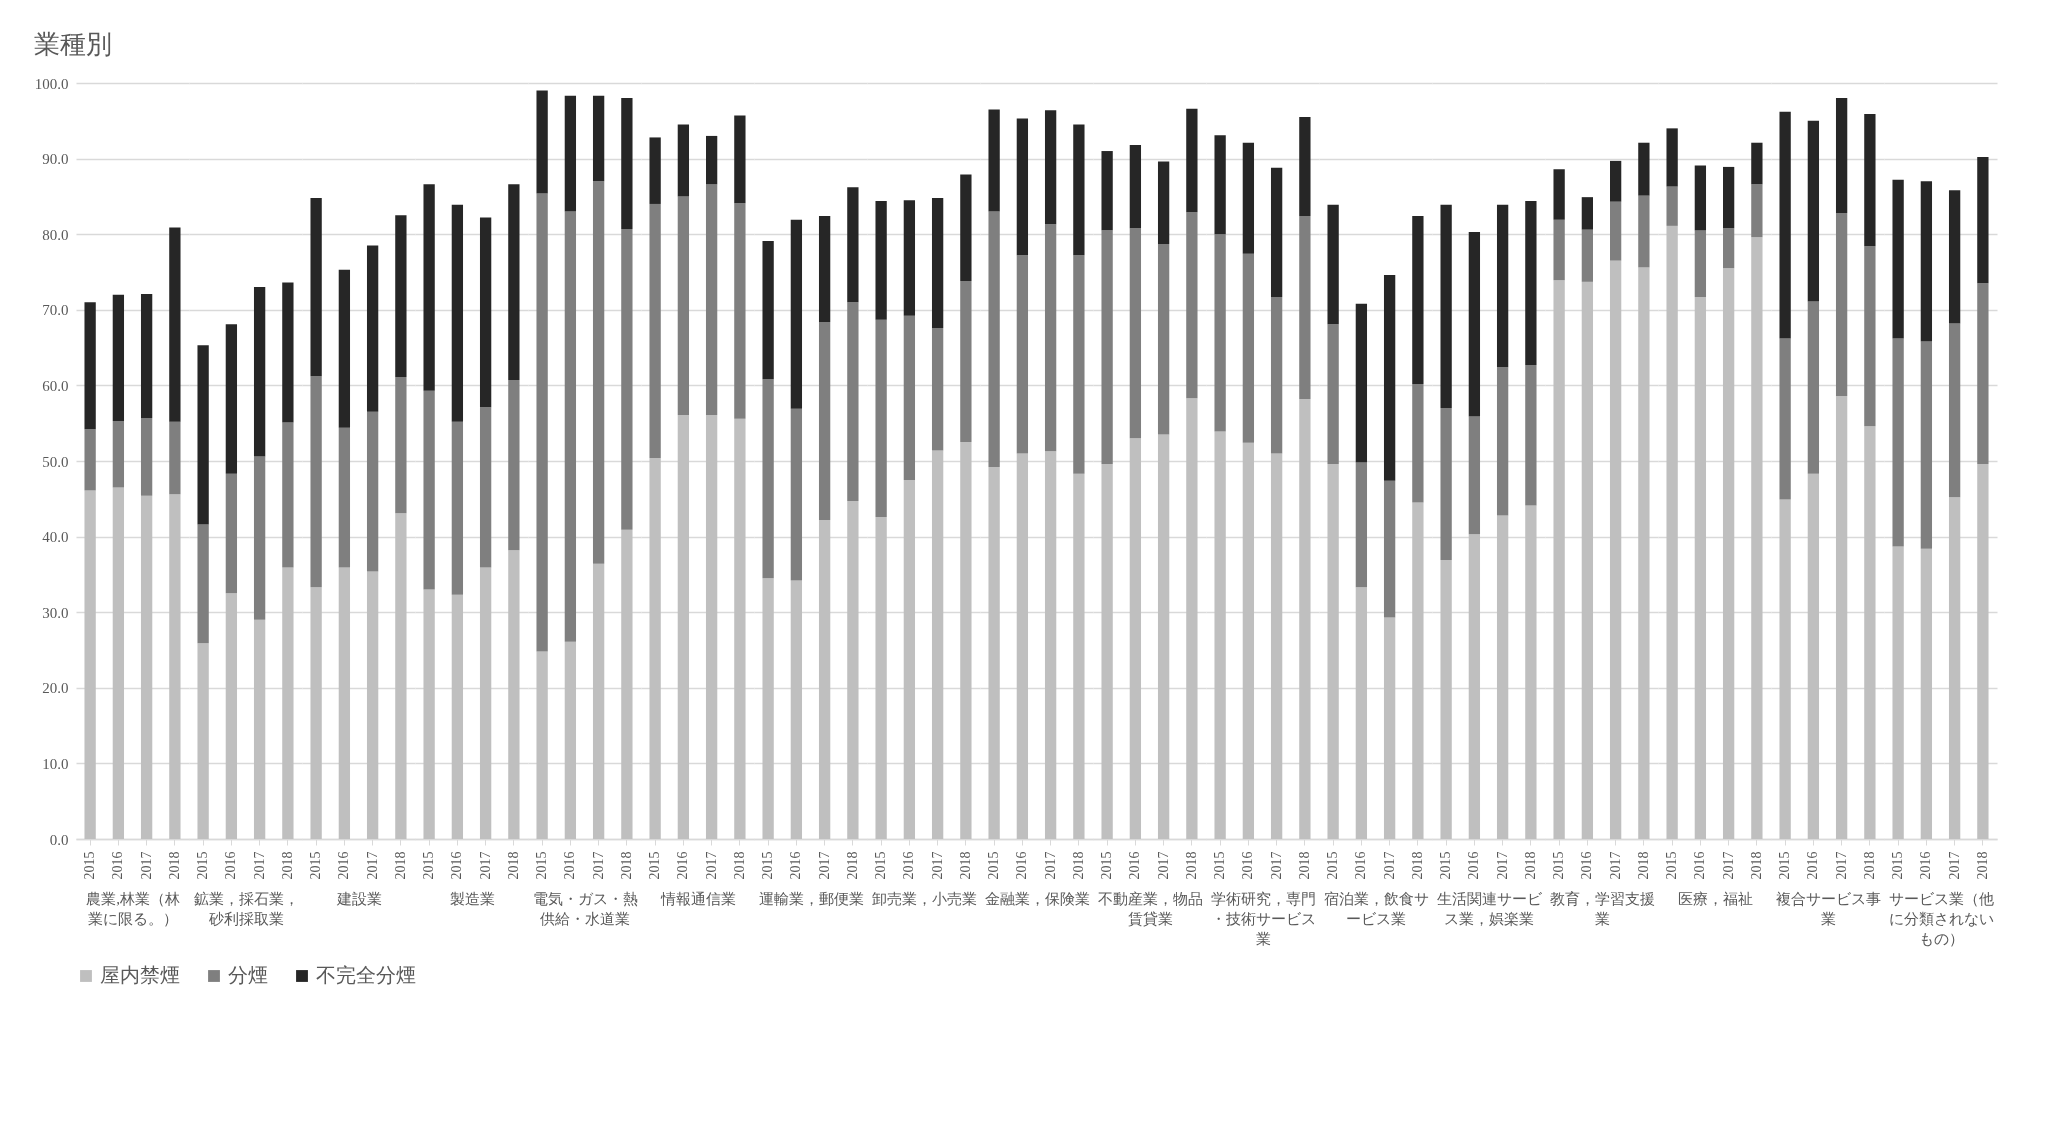  I want to click on legend-label: 屋内禁煙, so click(140, 975).